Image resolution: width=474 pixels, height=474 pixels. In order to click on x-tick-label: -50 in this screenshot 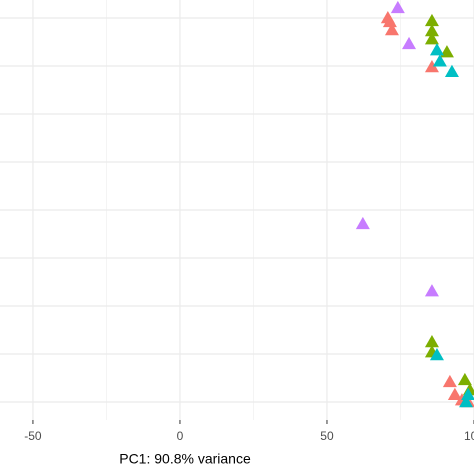, I will do `click(33, 436)`.